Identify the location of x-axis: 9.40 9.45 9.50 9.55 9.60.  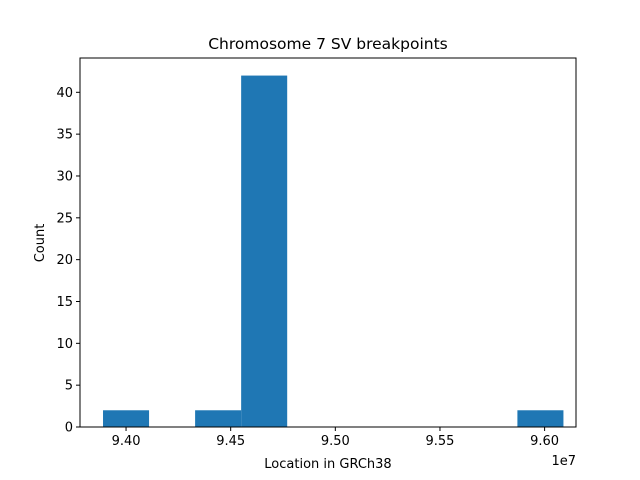
(335, 438).